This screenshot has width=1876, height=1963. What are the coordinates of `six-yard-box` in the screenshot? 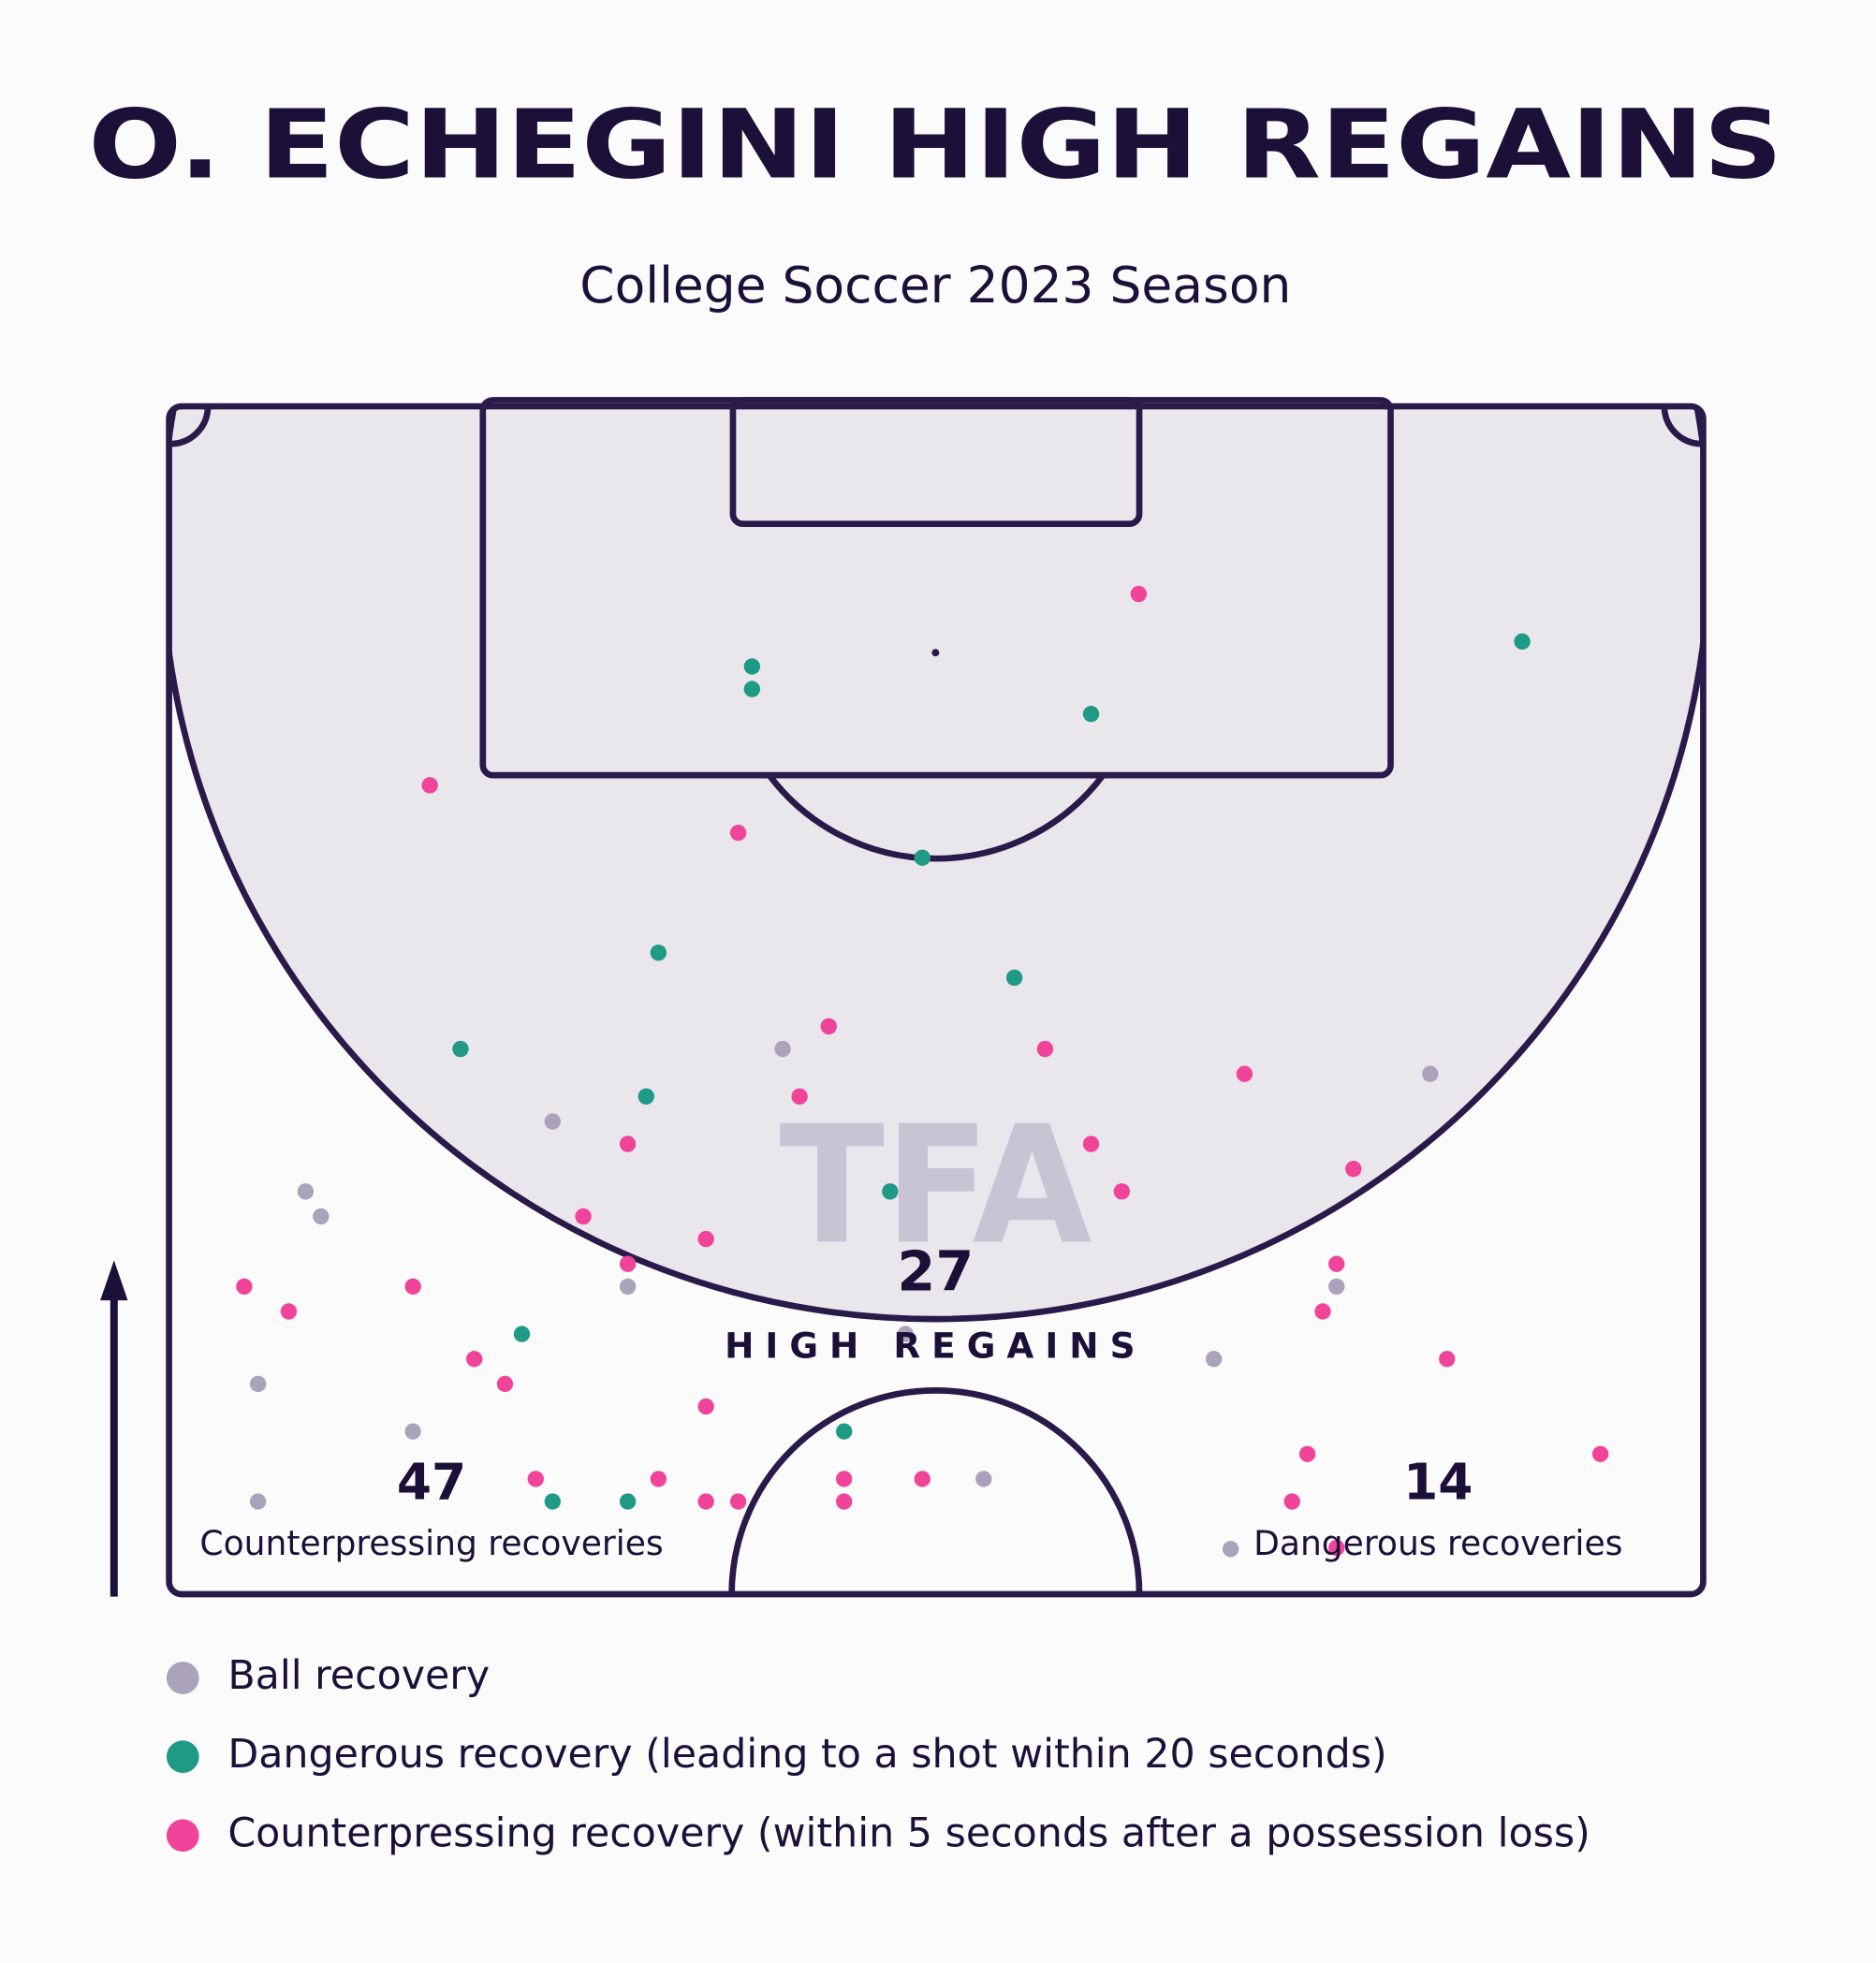 It's located at (936, 462).